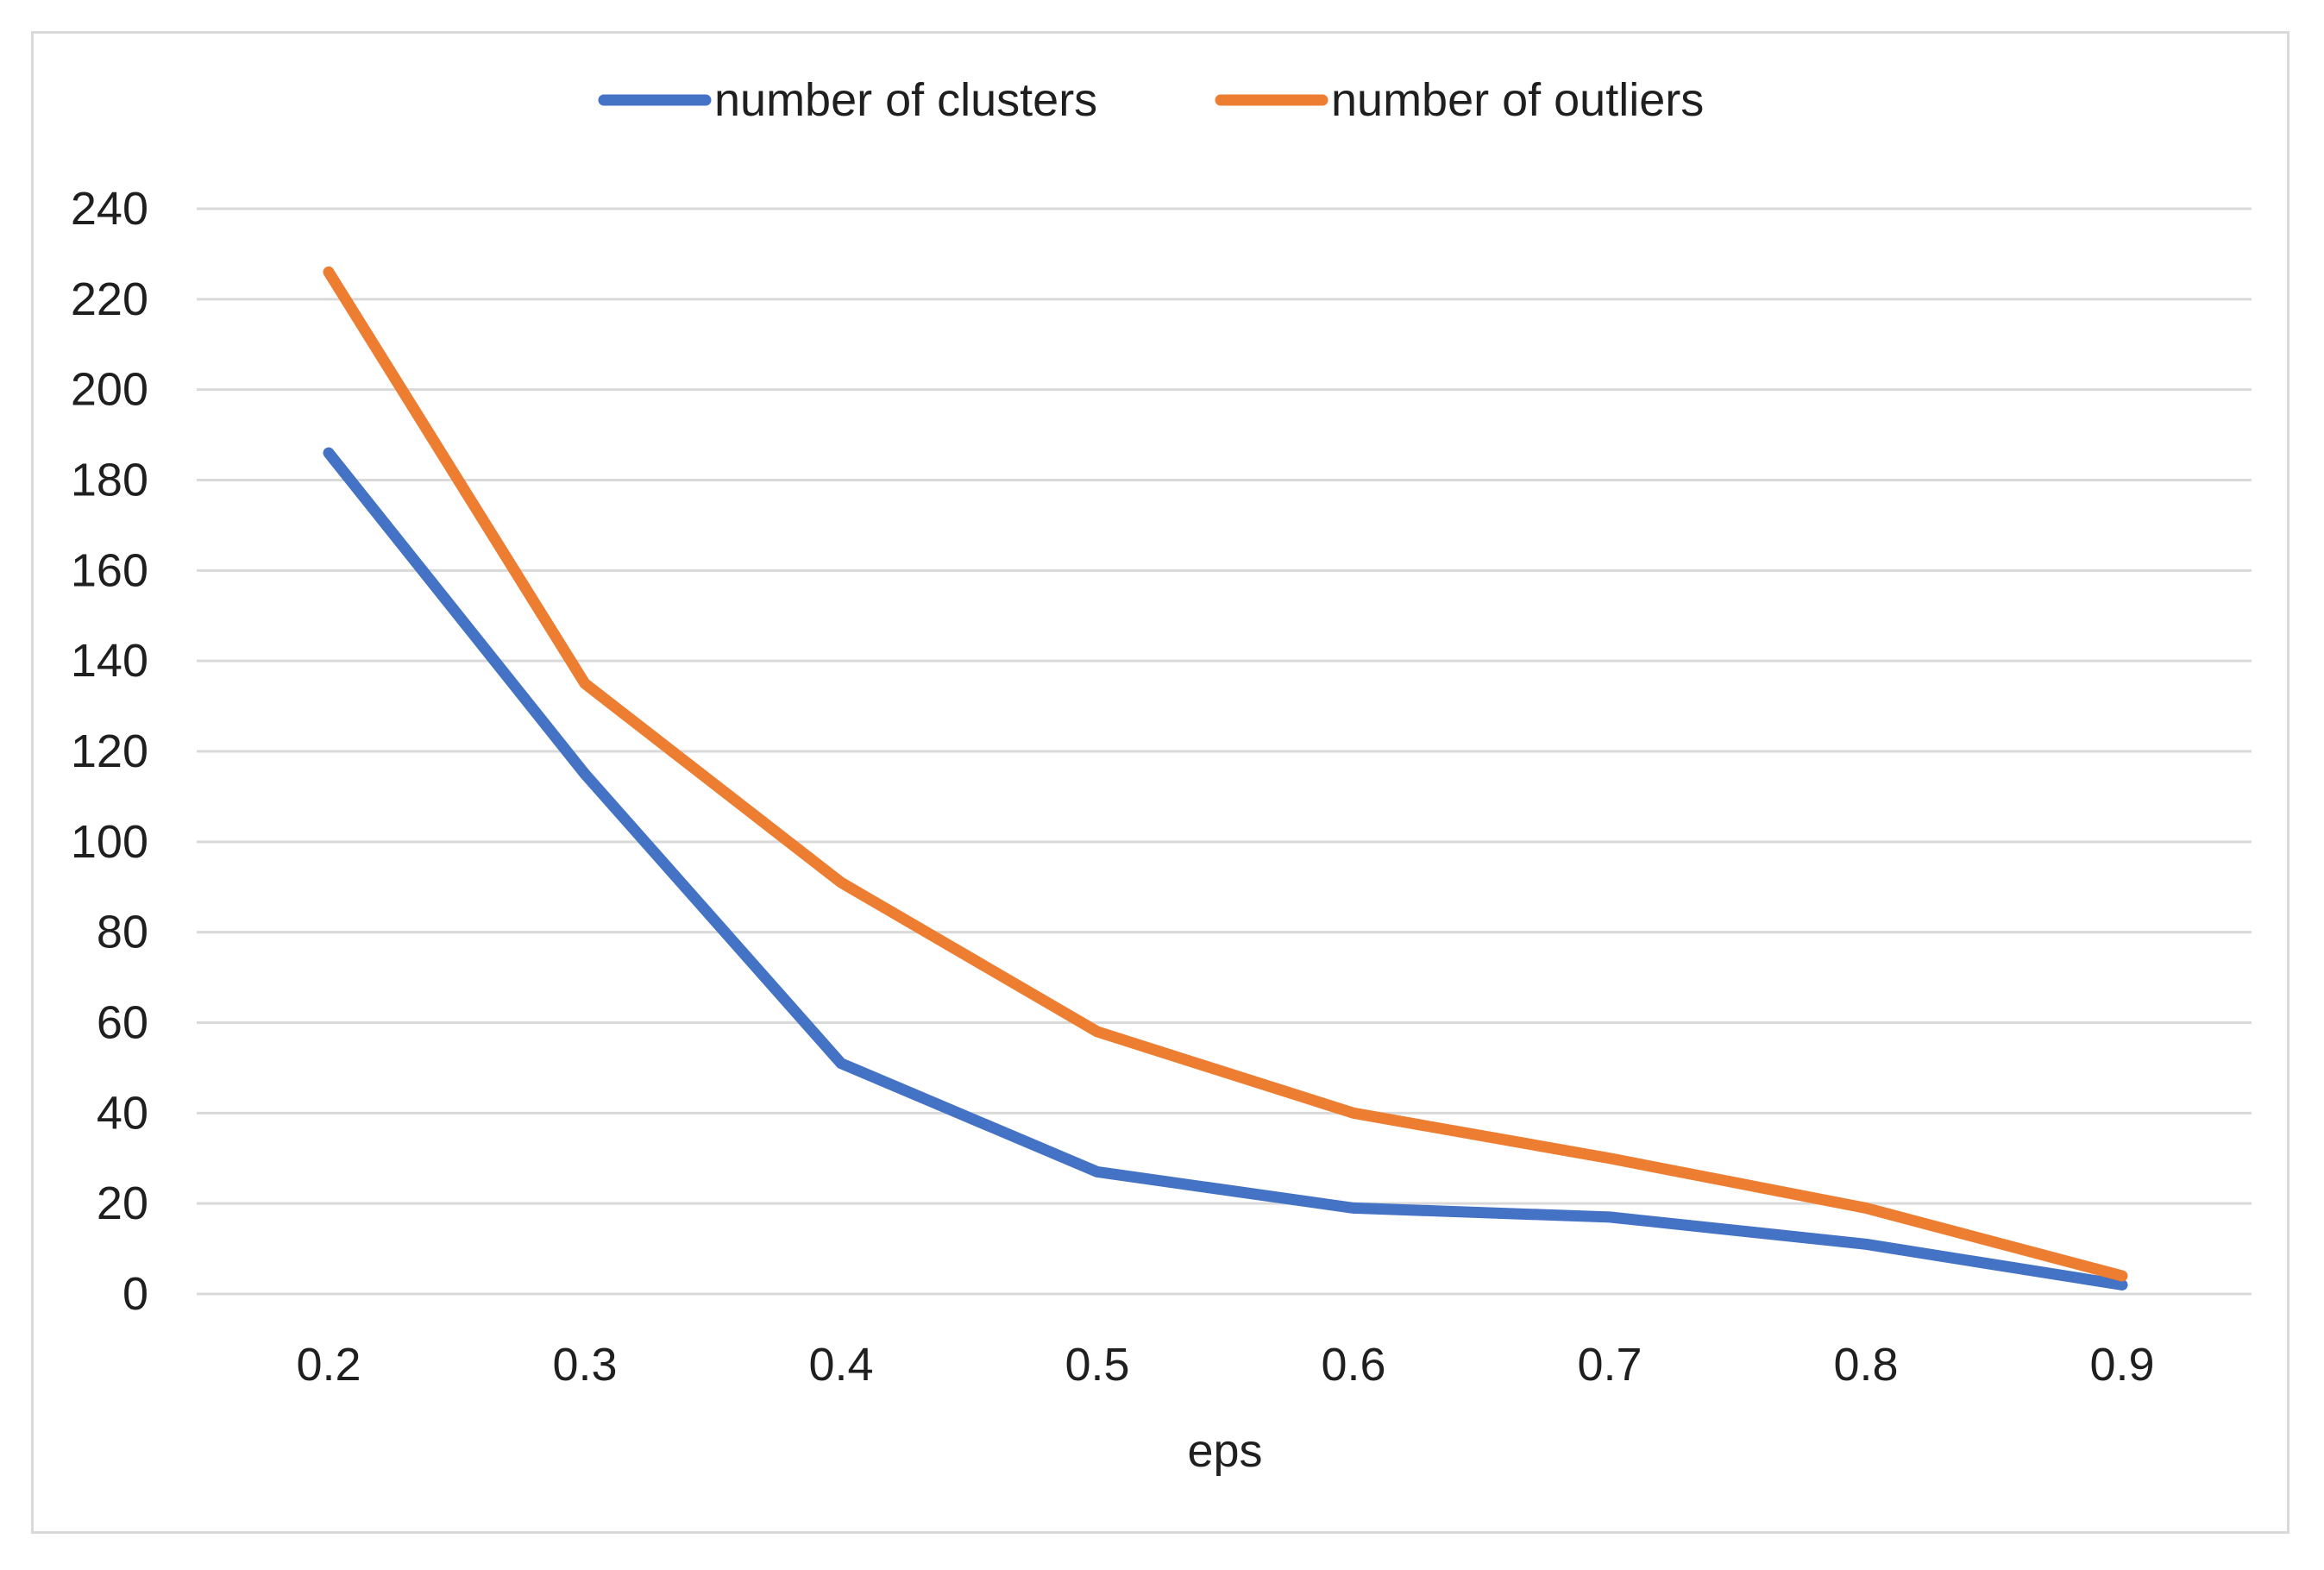  What do you see at coordinates (1097, 1365) in the screenshot?
I see `x-tick-label: 0.5` at bounding box center [1097, 1365].